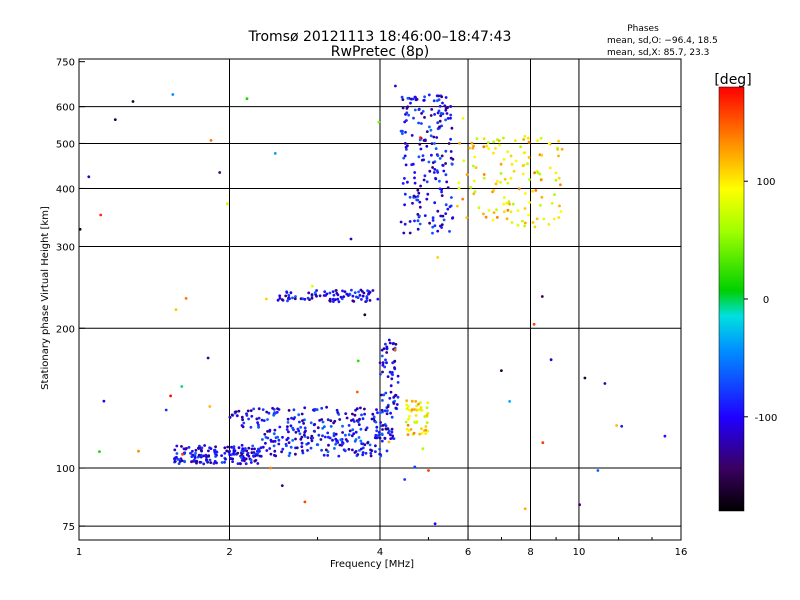 The image size is (800, 600). I want to click on y-axis-label: Stationary phase Virtual Height [km], so click(45, 298).